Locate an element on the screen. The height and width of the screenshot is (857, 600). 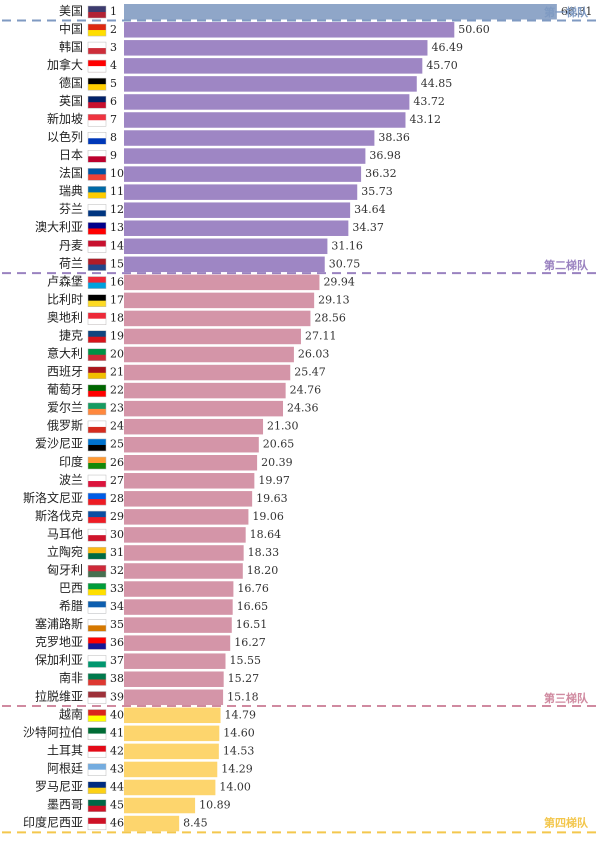
value-label: 30.75 is located at coordinates (345, 263).